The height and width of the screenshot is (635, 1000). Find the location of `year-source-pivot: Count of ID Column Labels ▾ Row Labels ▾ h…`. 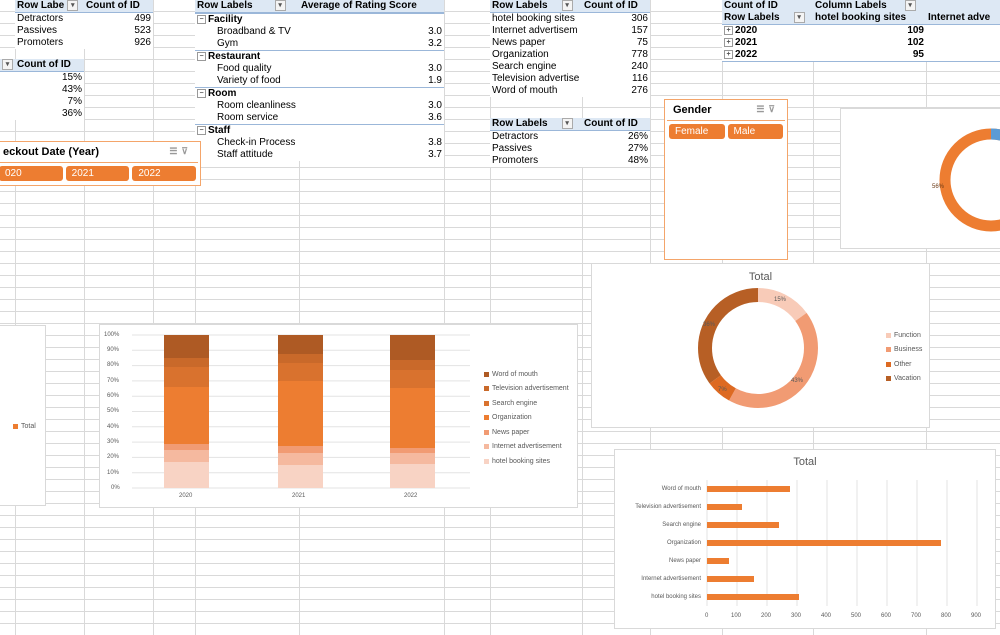

year-source-pivot: Count of ID Column Labels ▾ Row Labels ▾ h… is located at coordinates (861, 31).